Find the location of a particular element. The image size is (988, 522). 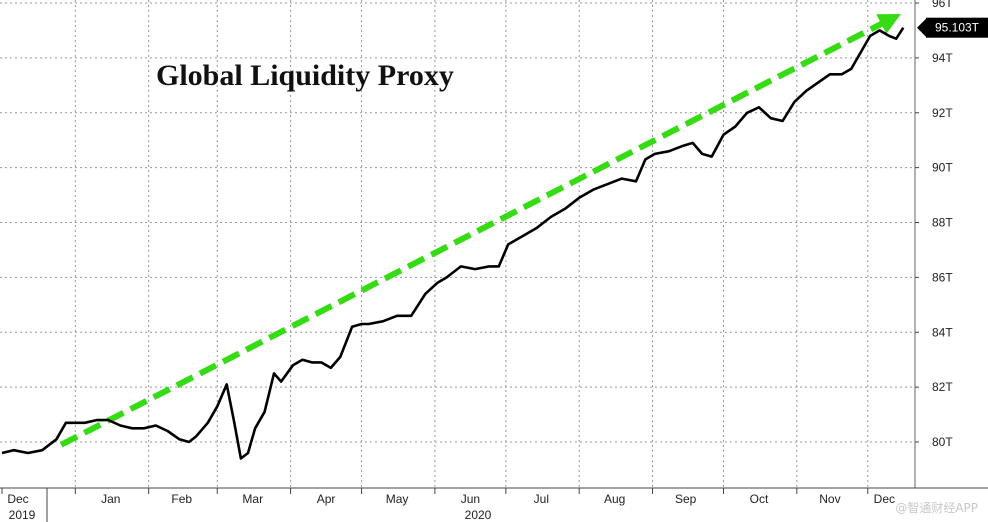

y-tick-label: 80T is located at coordinates (942, 442).